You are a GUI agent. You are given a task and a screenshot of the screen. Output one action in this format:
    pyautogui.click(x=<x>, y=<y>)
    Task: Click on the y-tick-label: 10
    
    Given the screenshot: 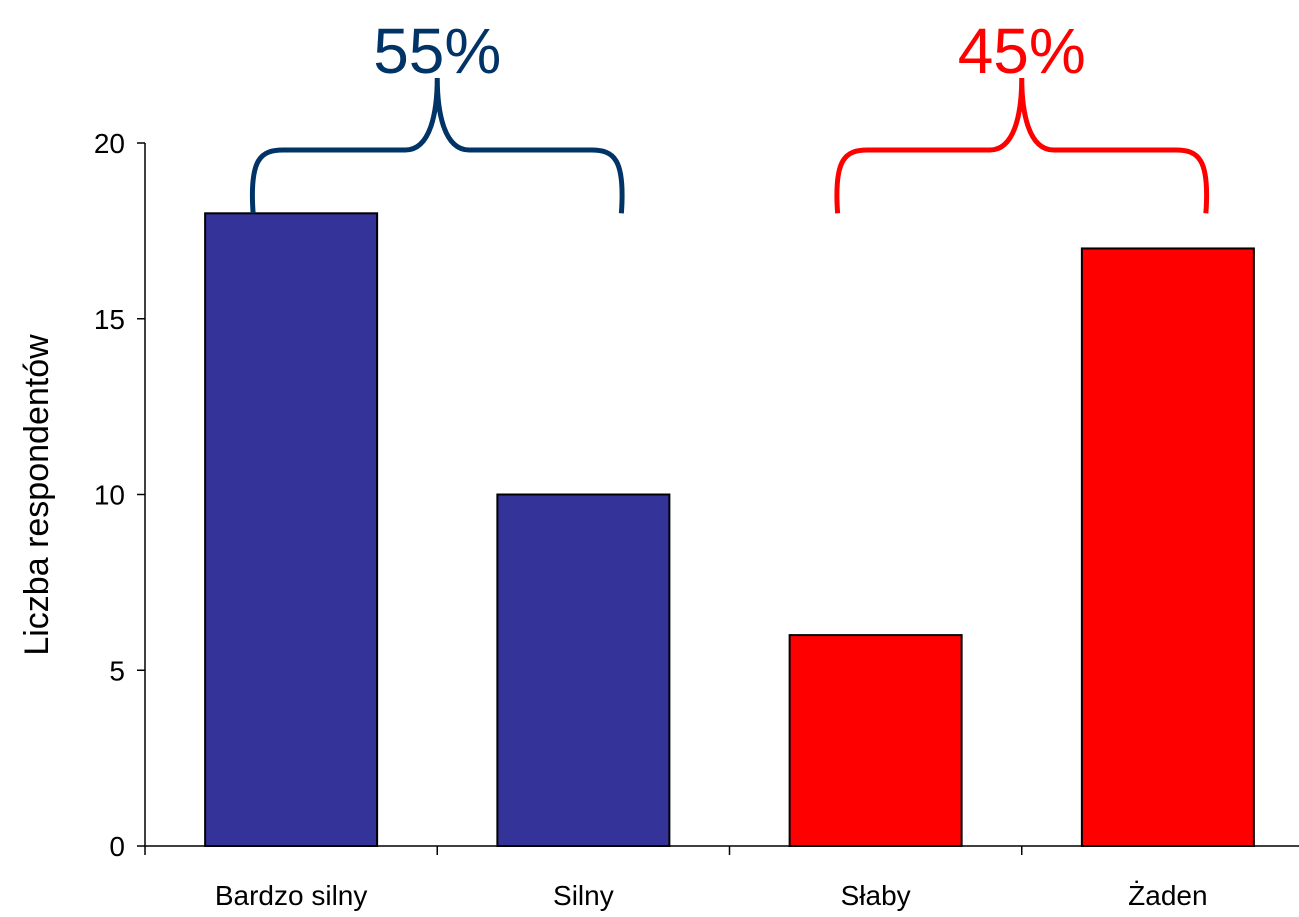 What is the action you would take?
    pyautogui.click(x=109, y=495)
    